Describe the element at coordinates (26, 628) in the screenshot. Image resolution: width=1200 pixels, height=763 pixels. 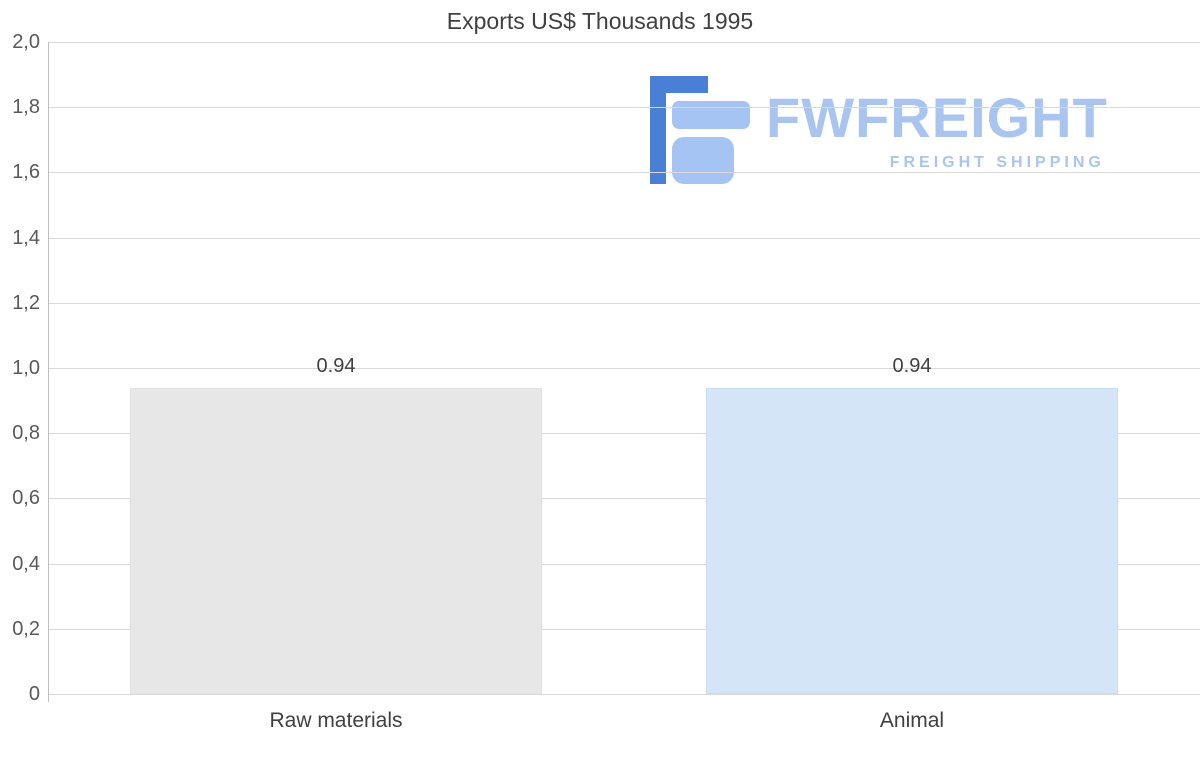
I see `y-tick-label: 0,2` at that location.